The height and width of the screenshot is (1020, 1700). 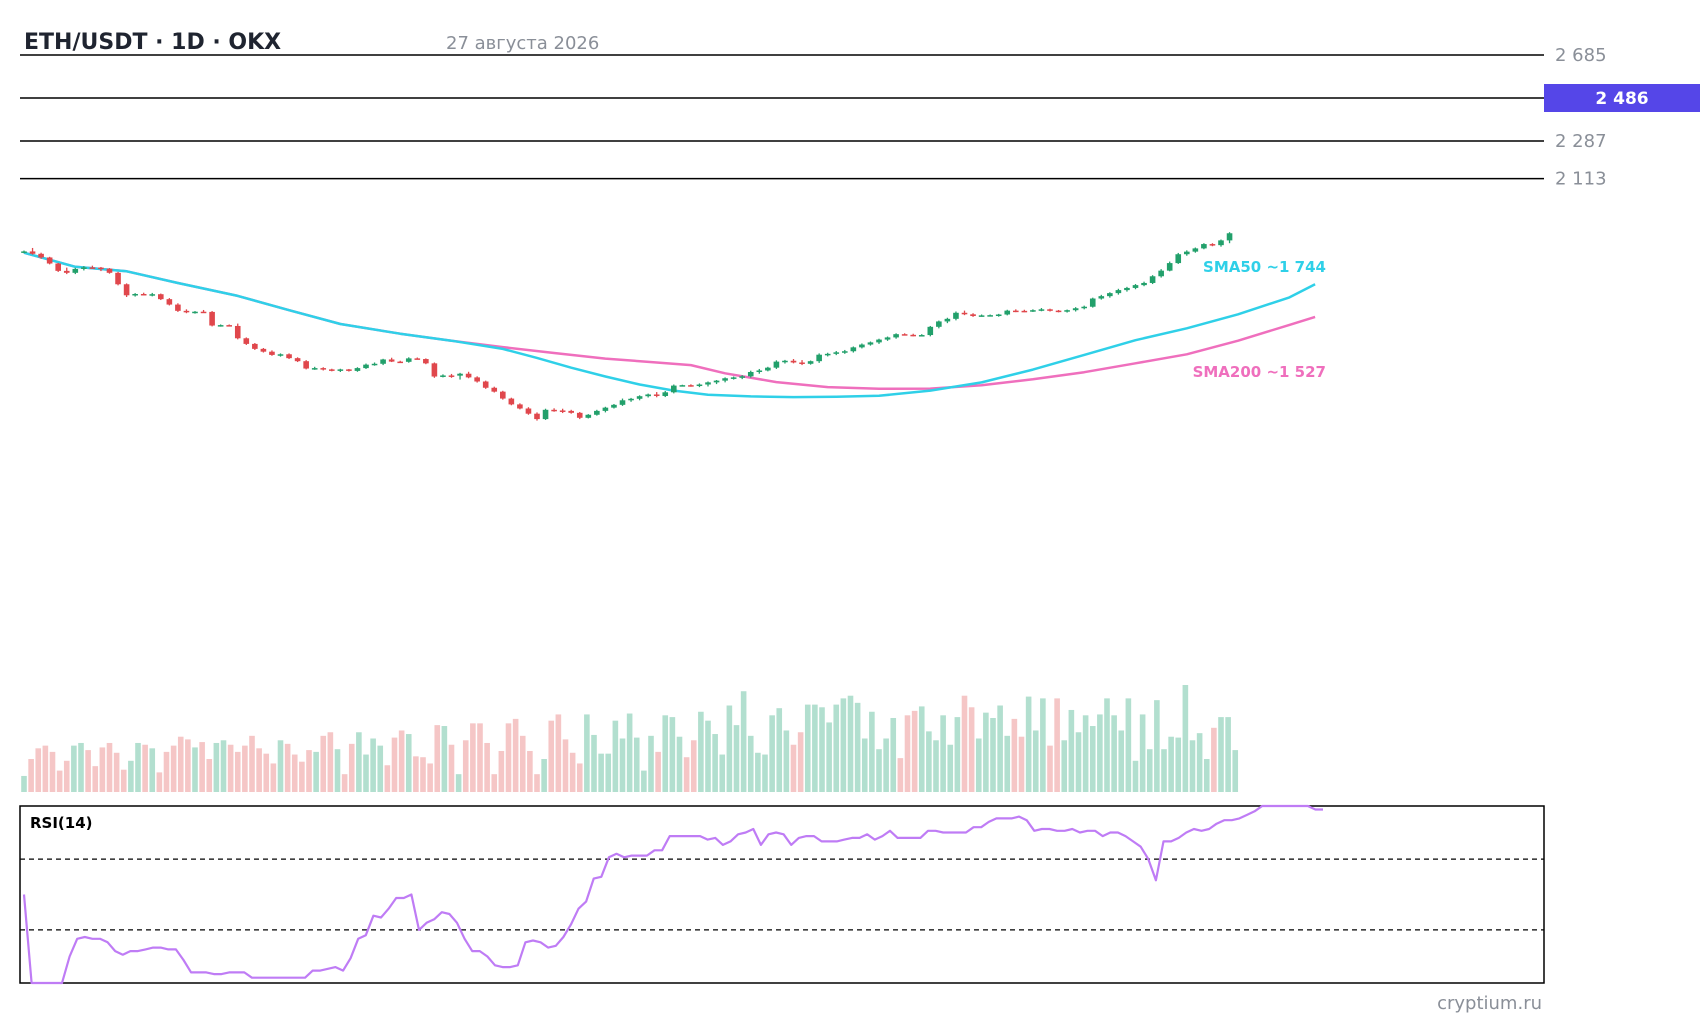 I want to click on level-label-0: 2 685, so click(x=1581, y=55).